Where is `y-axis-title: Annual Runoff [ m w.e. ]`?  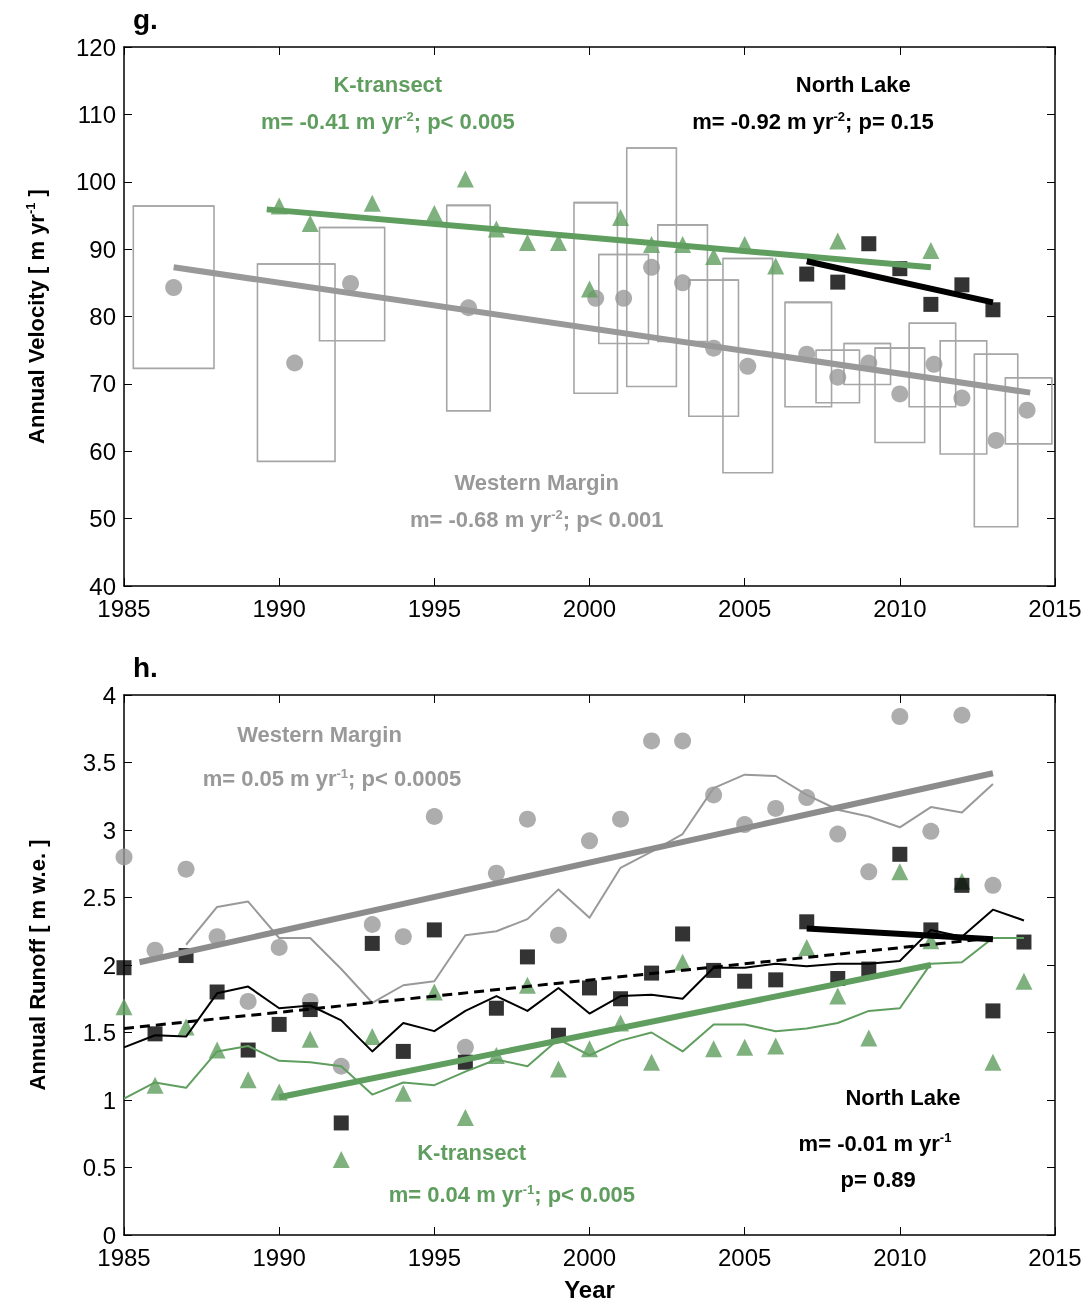 y-axis-title: Annual Runoff [ m w.e. ] is located at coordinates (37, 965).